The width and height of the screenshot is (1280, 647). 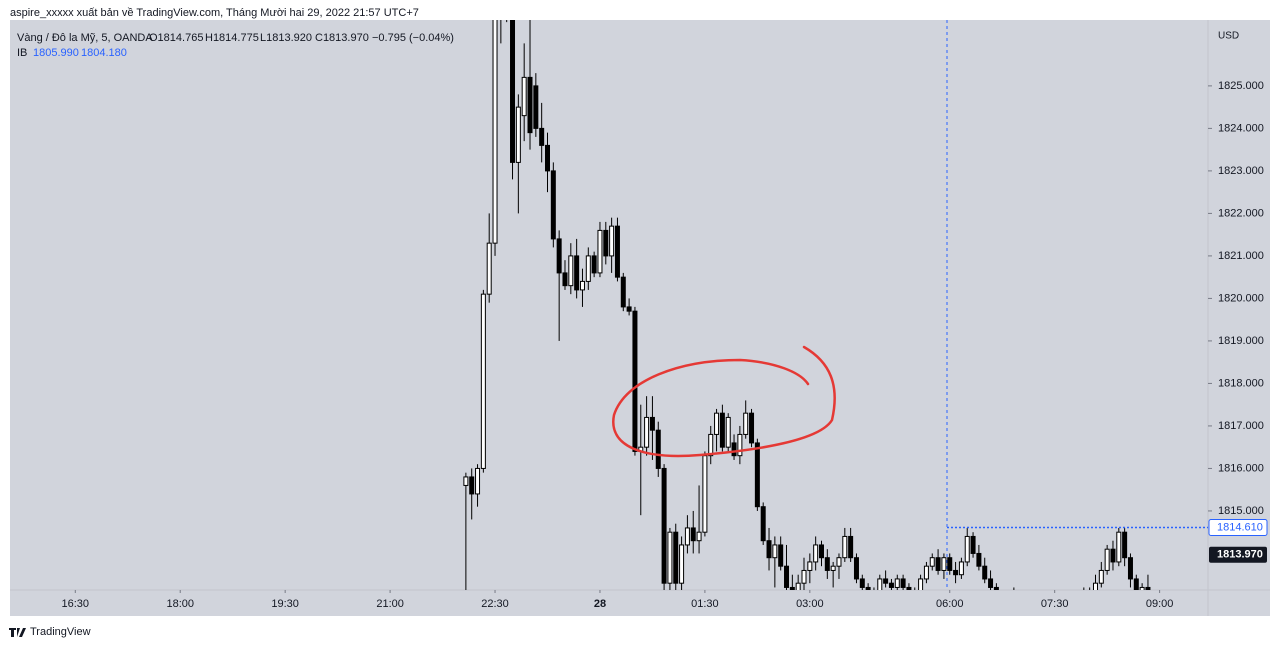 I want to click on y-tick-label: 1819.000, so click(x=1241, y=341).